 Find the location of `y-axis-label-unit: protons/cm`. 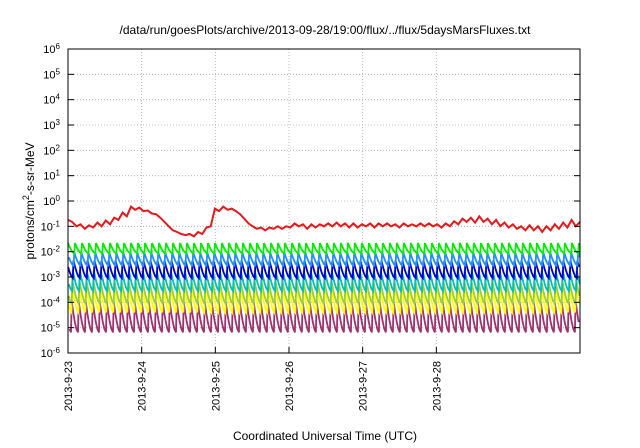

y-axis-label-unit: protons/cm is located at coordinates (30, 229).